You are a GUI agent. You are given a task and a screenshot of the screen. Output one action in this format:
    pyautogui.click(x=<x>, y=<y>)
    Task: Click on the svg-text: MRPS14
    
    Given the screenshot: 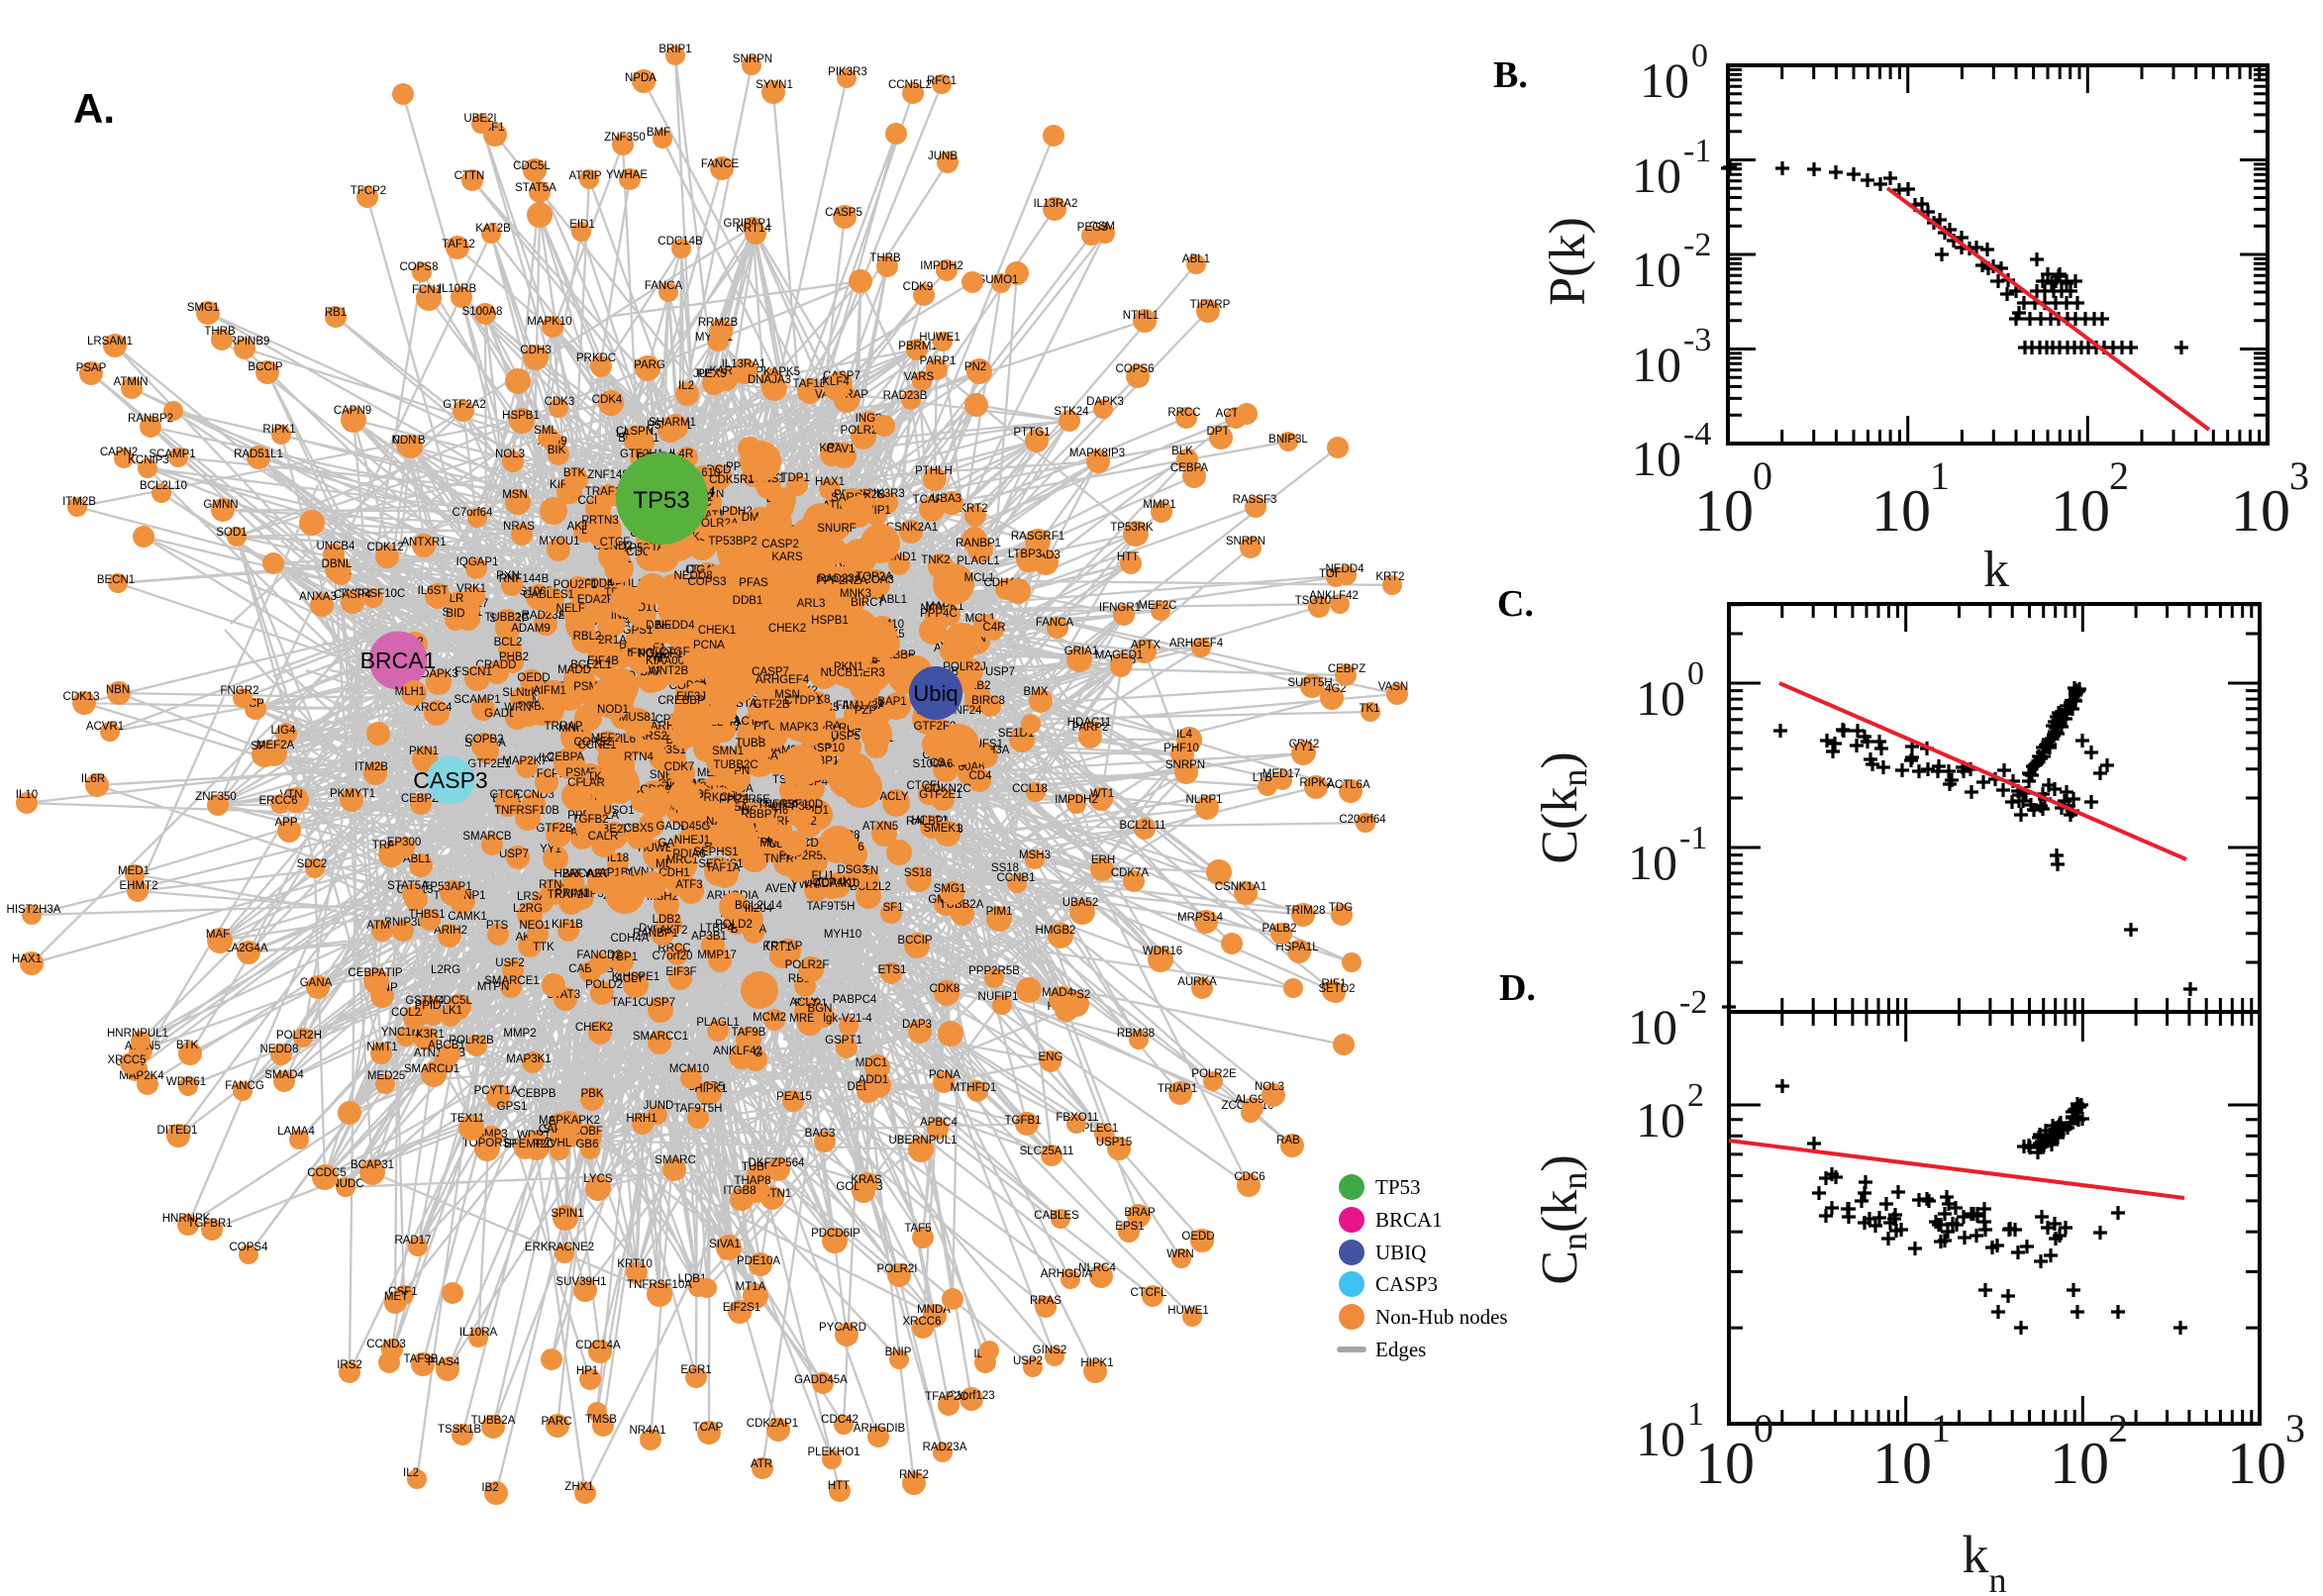 What is the action you would take?
    pyautogui.click(x=1201, y=918)
    